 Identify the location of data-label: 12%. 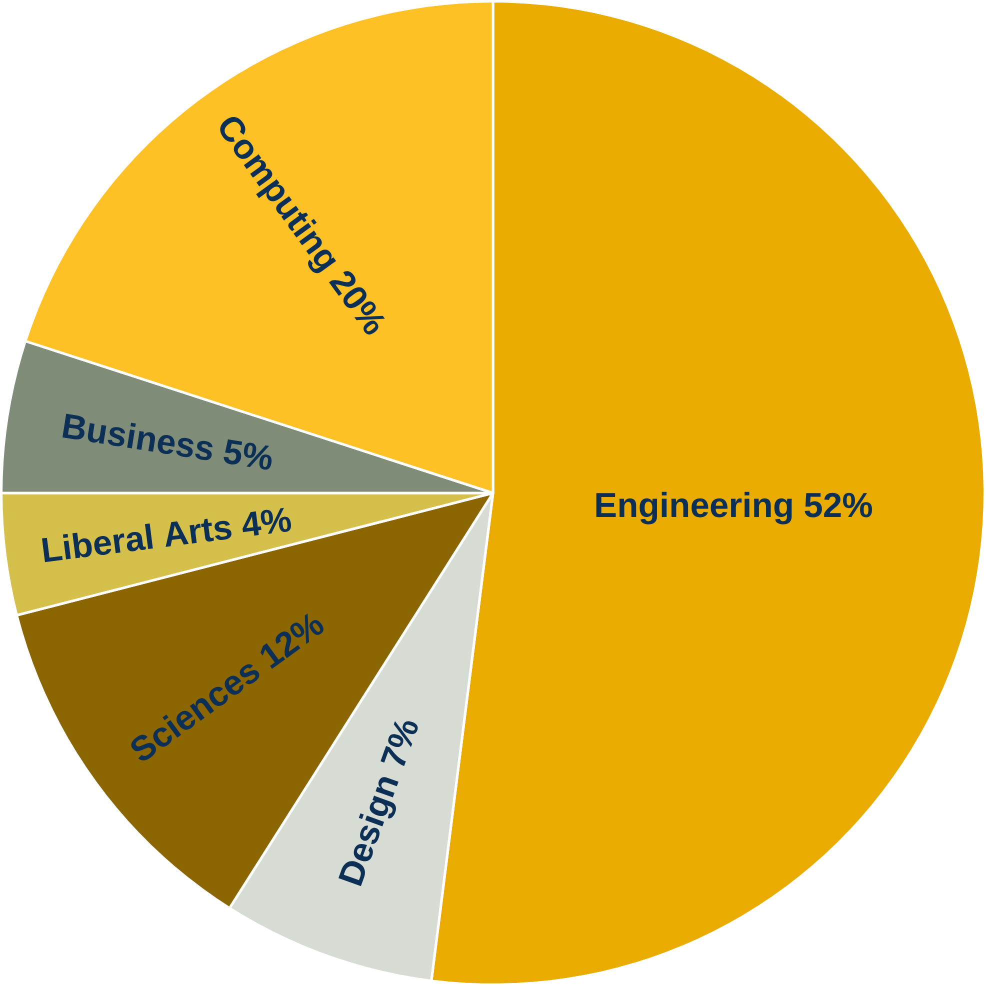
(292, 641).